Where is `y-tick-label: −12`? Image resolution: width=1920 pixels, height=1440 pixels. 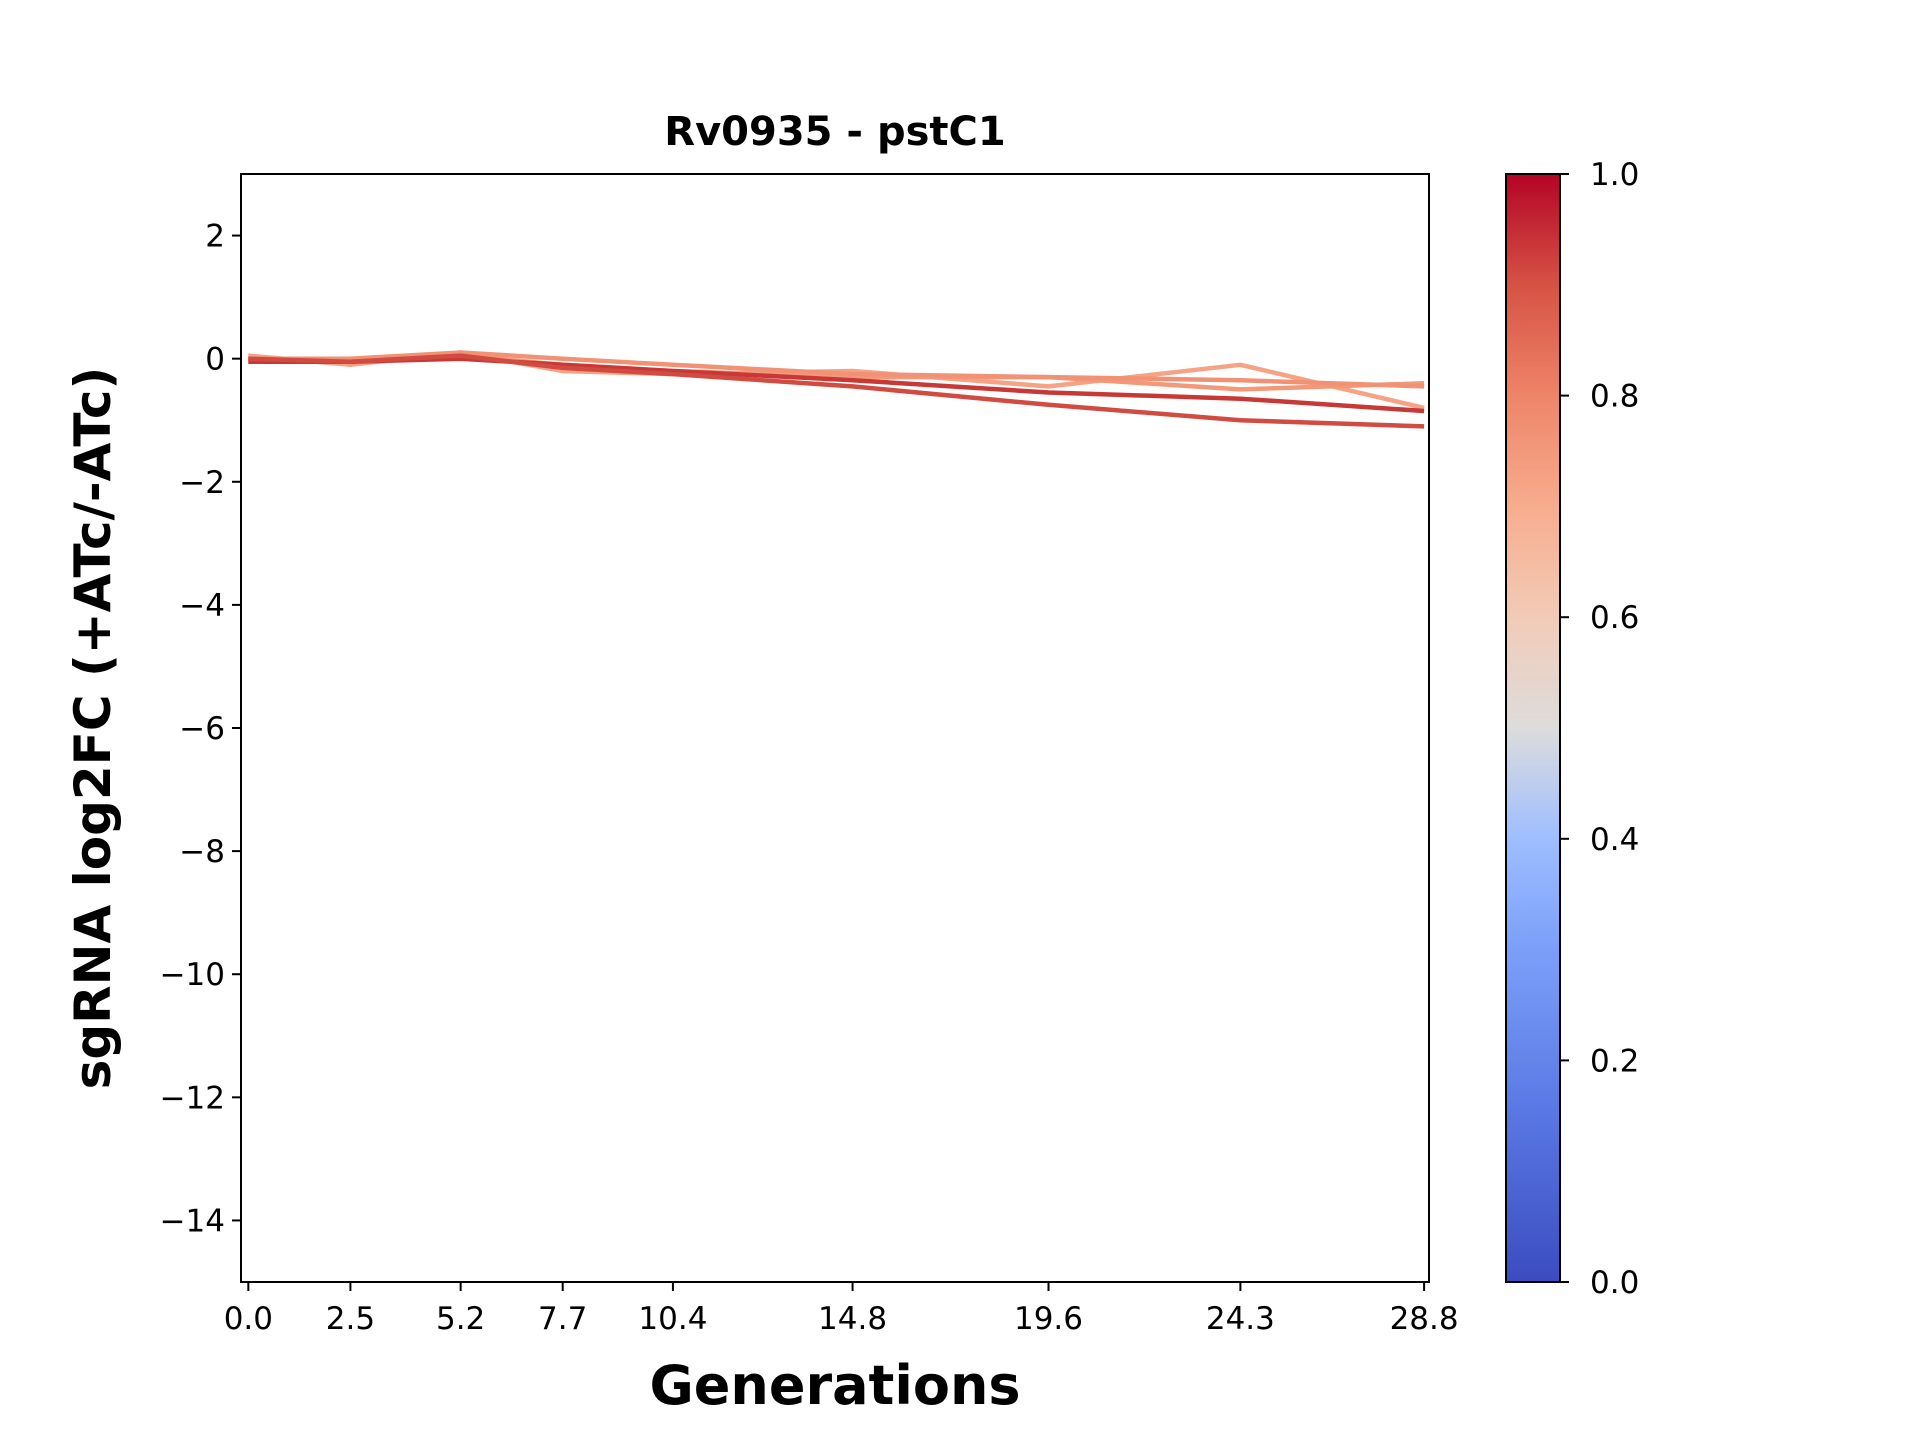
y-tick-label: −12 is located at coordinates (192, 1098).